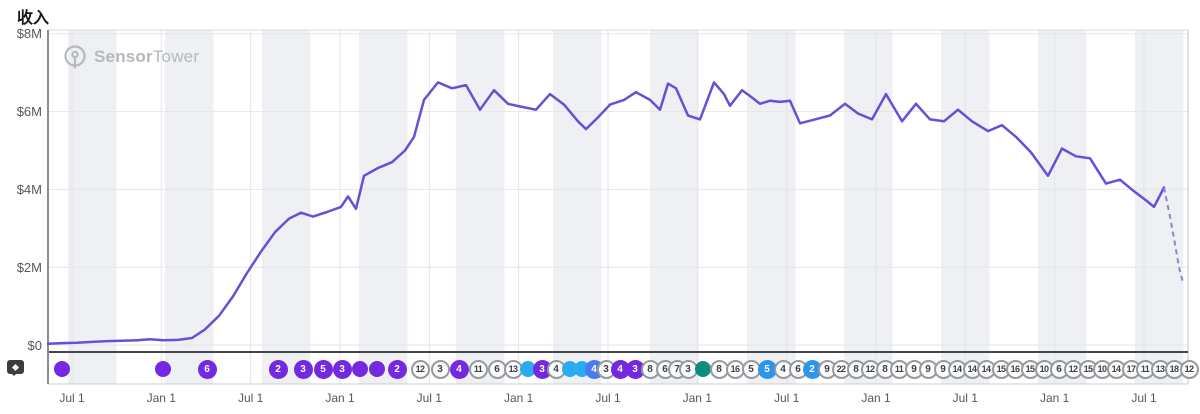 The height and width of the screenshot is (414, 1200). Describe the element at coordinates (34, 345) in the screenshot. I see `y-tick-label: $0` at that location.